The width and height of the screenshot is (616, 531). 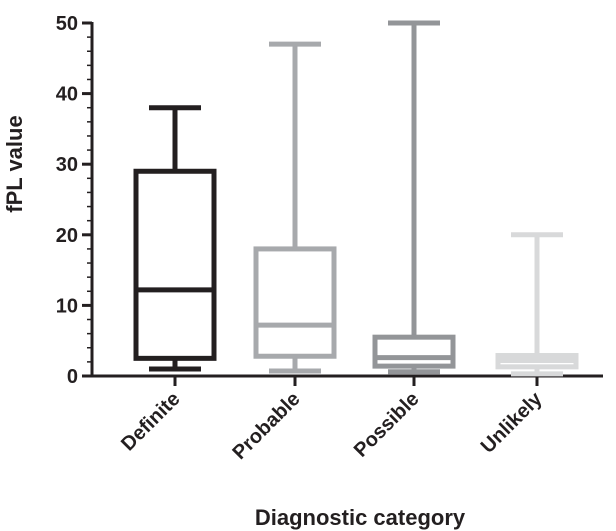 What do you see at coordinates (67, 24) in the screenshot?
I see `y-tick-label: 50` at bounding box center [67, 24].